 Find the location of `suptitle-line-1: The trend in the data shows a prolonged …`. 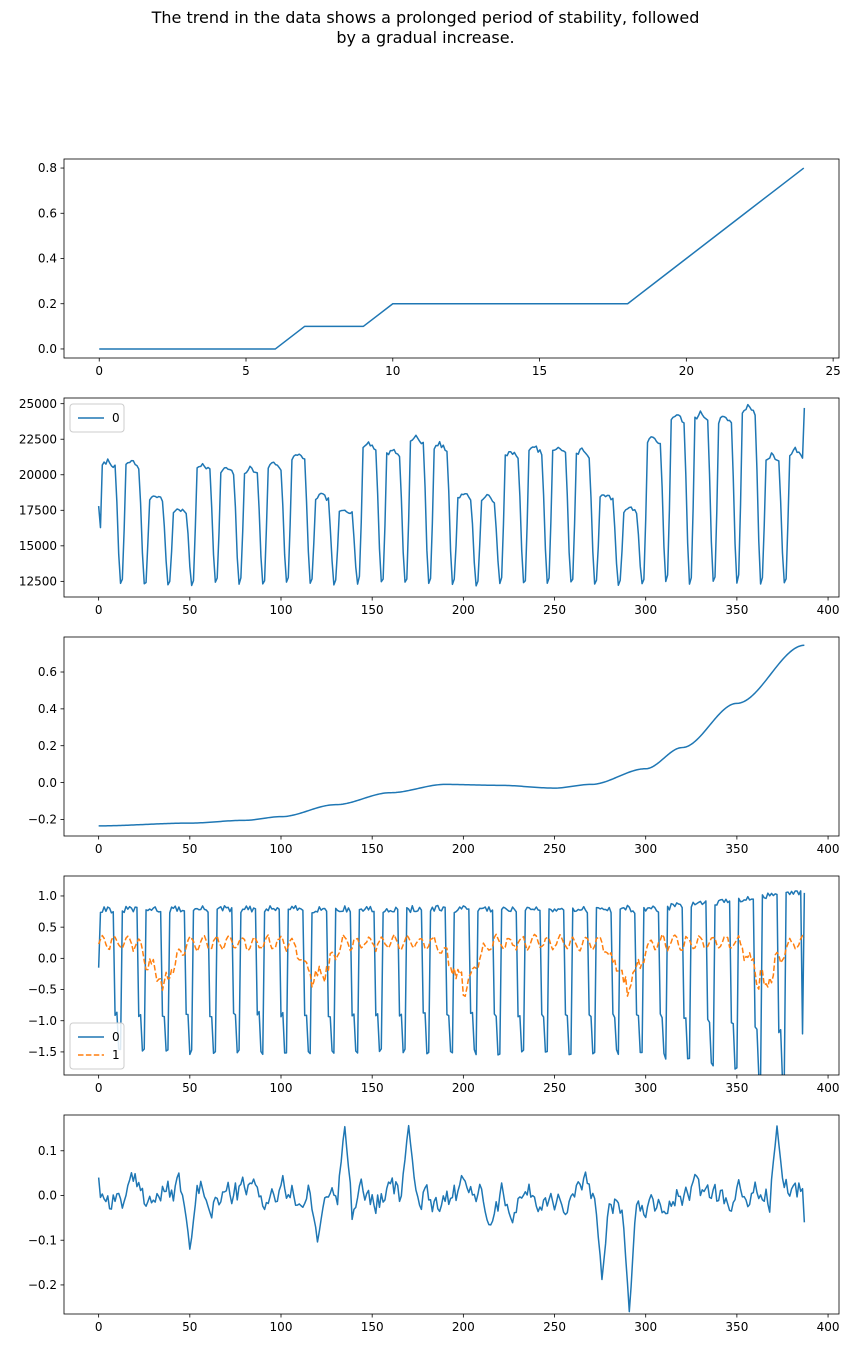

suptitle-line-1: The trend in the data shows a prolonged … is located at coordinates (425, 17).